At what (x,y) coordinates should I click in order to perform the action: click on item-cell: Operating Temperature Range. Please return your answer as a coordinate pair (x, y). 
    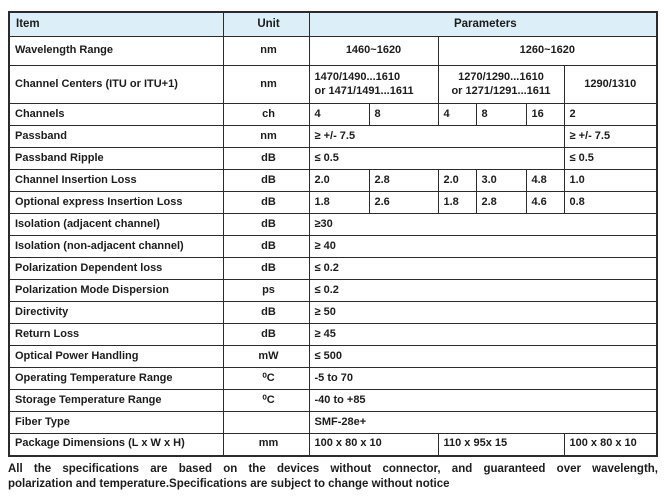
    Looking at the image, I should click on (116, 378).